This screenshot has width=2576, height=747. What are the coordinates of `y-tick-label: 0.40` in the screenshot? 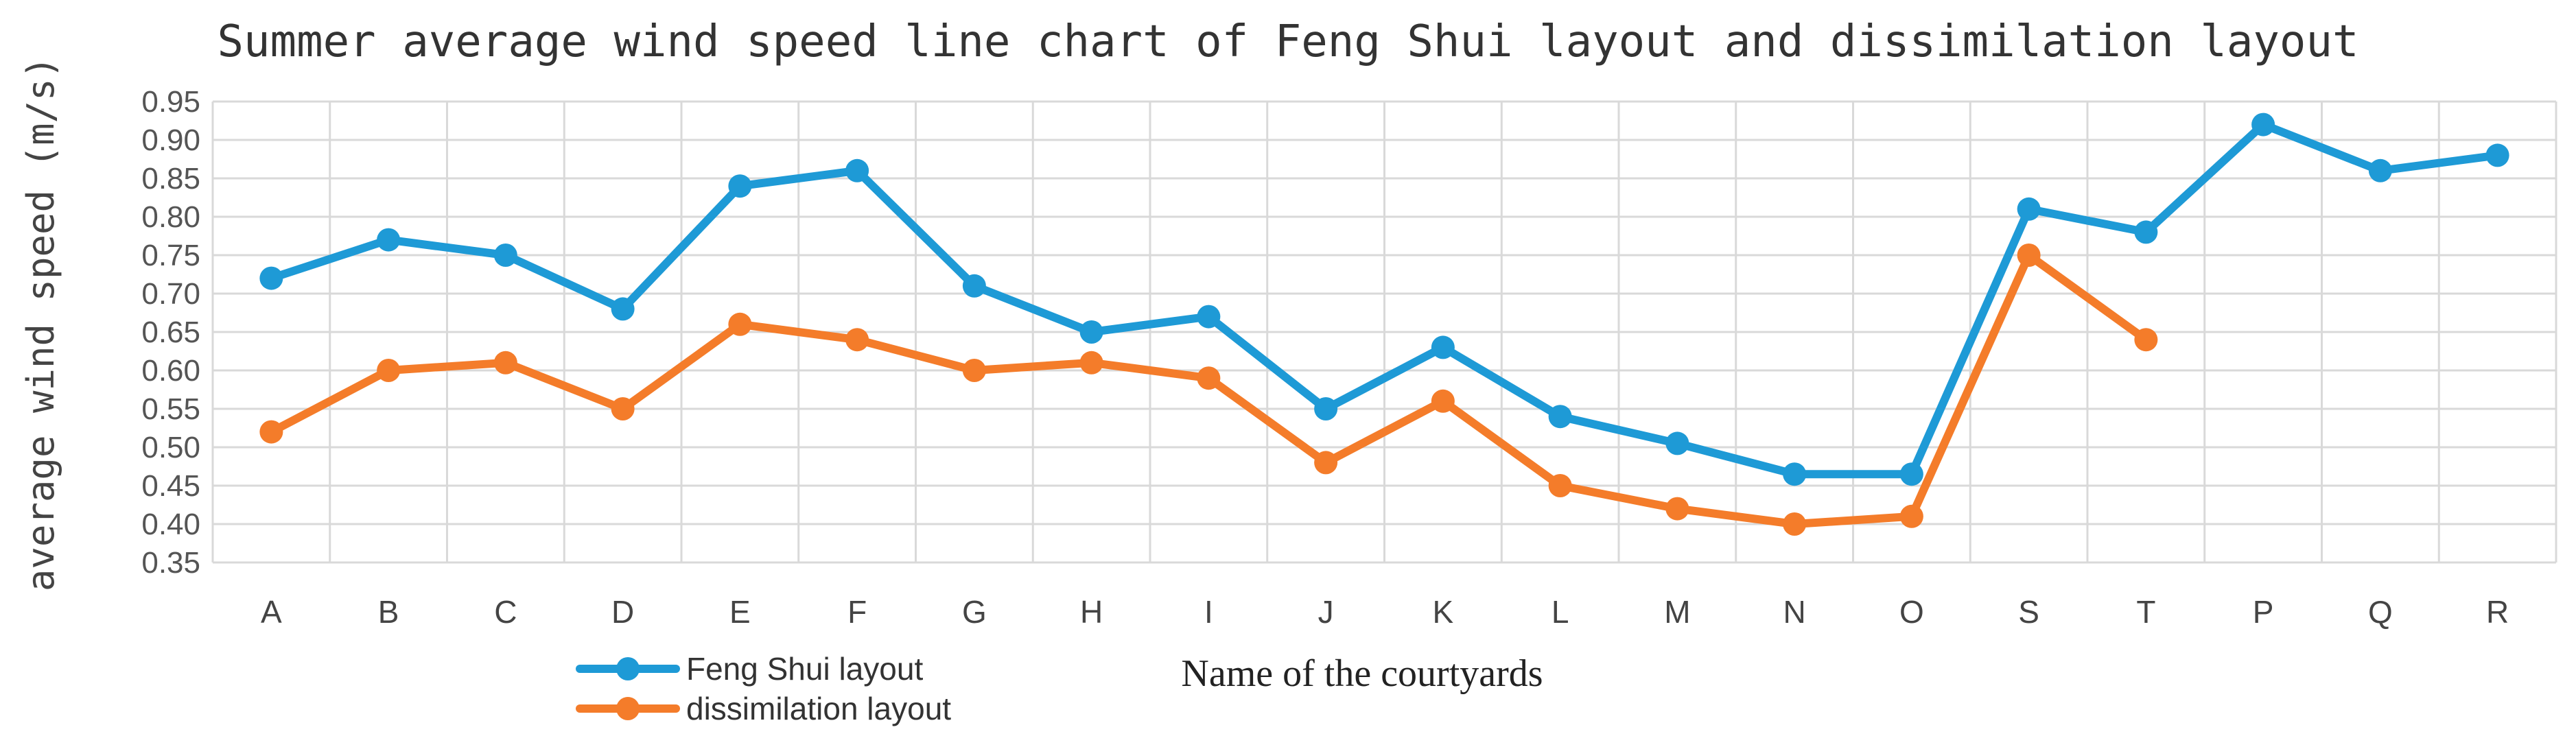 It's located at (170, 524).